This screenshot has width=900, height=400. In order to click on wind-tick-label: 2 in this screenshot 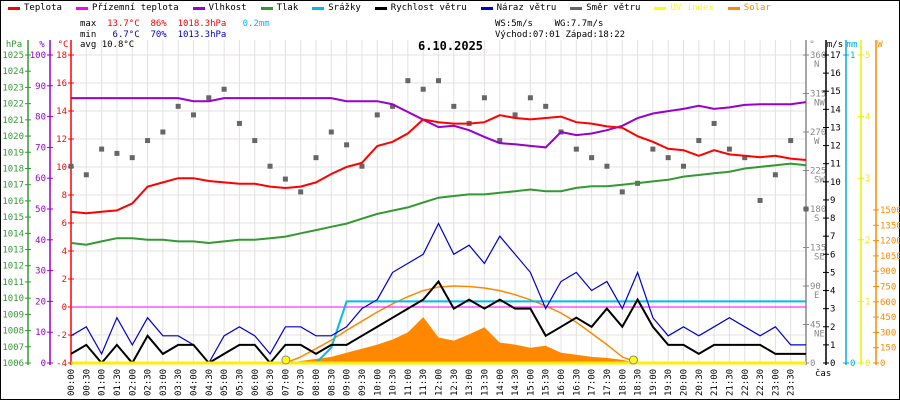, I will do `click(832, 328)`.